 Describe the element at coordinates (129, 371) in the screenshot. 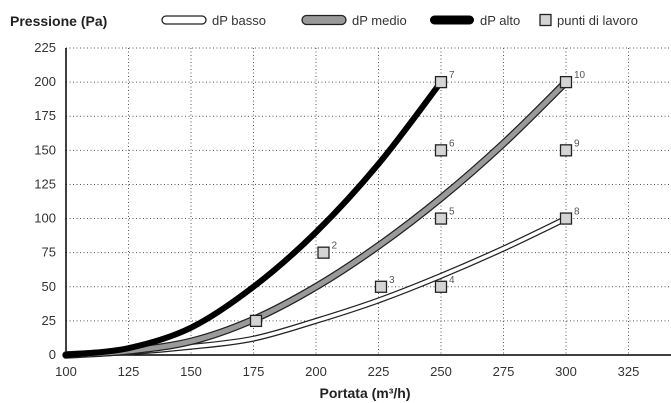

I see `x-tick-label: 125` at that location.